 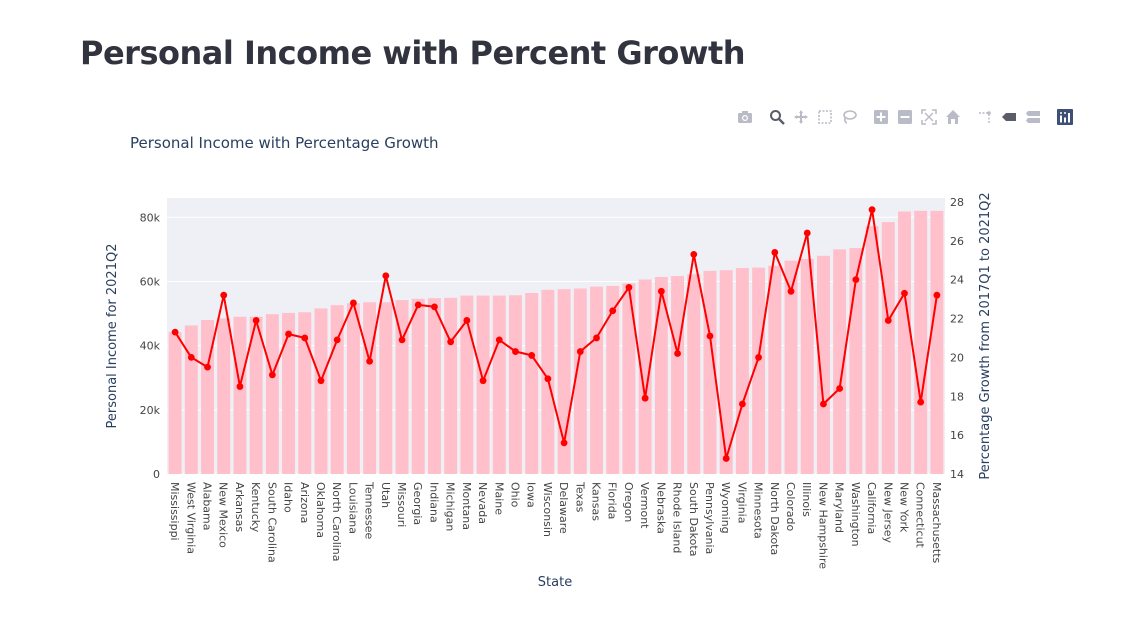 What do you see at coordinates (563, 508) in the screenshot?
I see `x-tick-label: Delaware` at bounding box center [563, 508].